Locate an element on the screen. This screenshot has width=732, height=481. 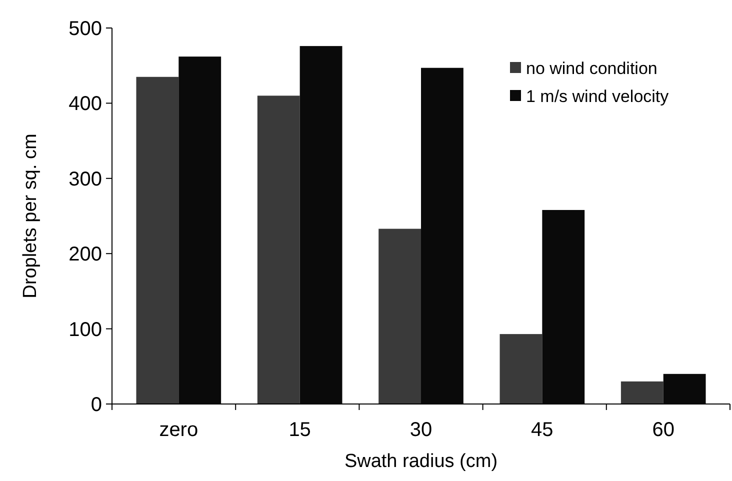
y-tick-label: 500 is located at coordinates (85, 29).